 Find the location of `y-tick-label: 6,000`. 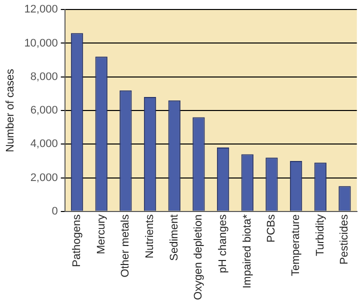

y-tick-label: 6,000 is located at coordinates (44, 110).